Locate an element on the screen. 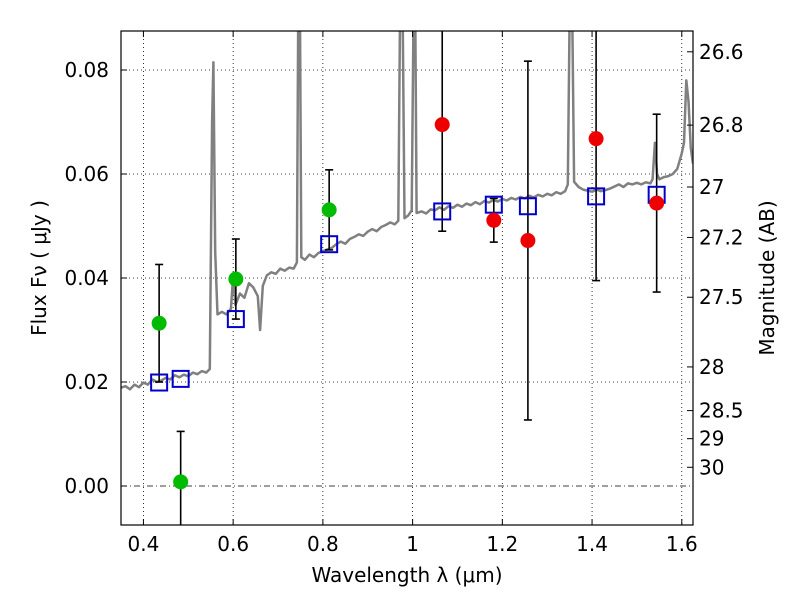  y-tick-label: 0.06 is located at coordinates (86, 174).